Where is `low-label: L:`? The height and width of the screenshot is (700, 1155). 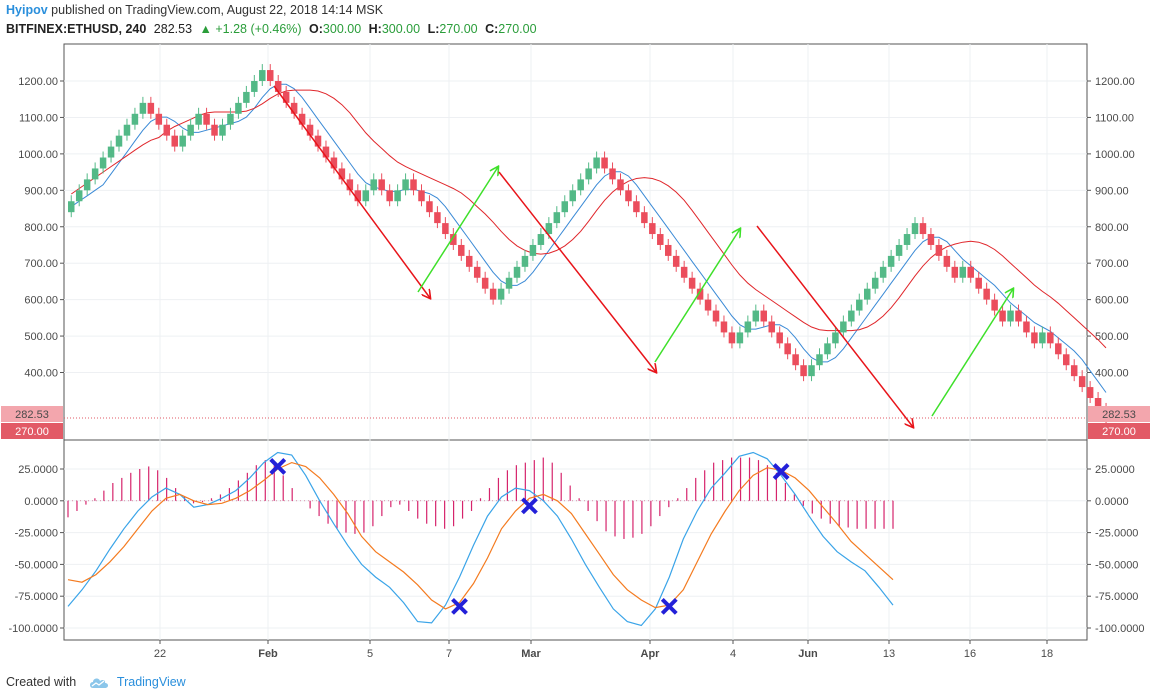
low-label: L: is located at coordinates (433, 29).